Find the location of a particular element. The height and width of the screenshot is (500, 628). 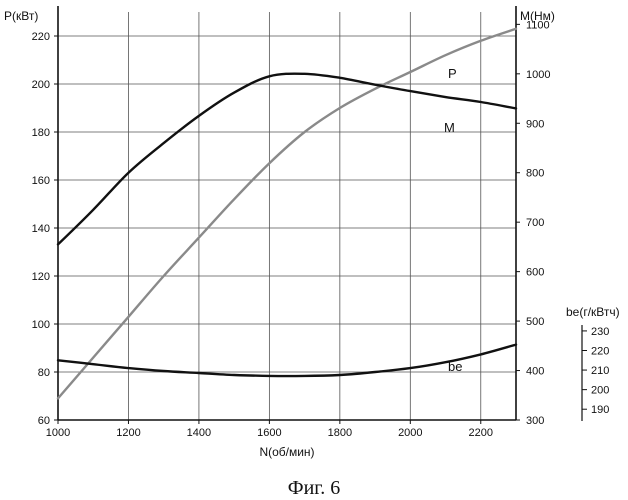

m-tick-label: 700 is located at coordinates (535, 223).